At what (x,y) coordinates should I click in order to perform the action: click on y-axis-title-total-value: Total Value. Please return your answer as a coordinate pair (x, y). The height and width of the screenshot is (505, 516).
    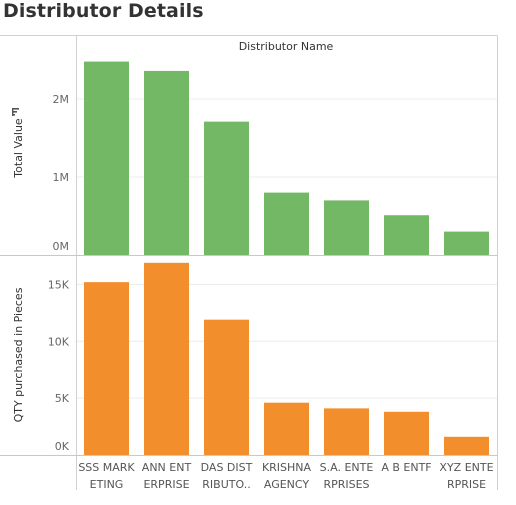
    Looking at the image, I should click on (18, 148).